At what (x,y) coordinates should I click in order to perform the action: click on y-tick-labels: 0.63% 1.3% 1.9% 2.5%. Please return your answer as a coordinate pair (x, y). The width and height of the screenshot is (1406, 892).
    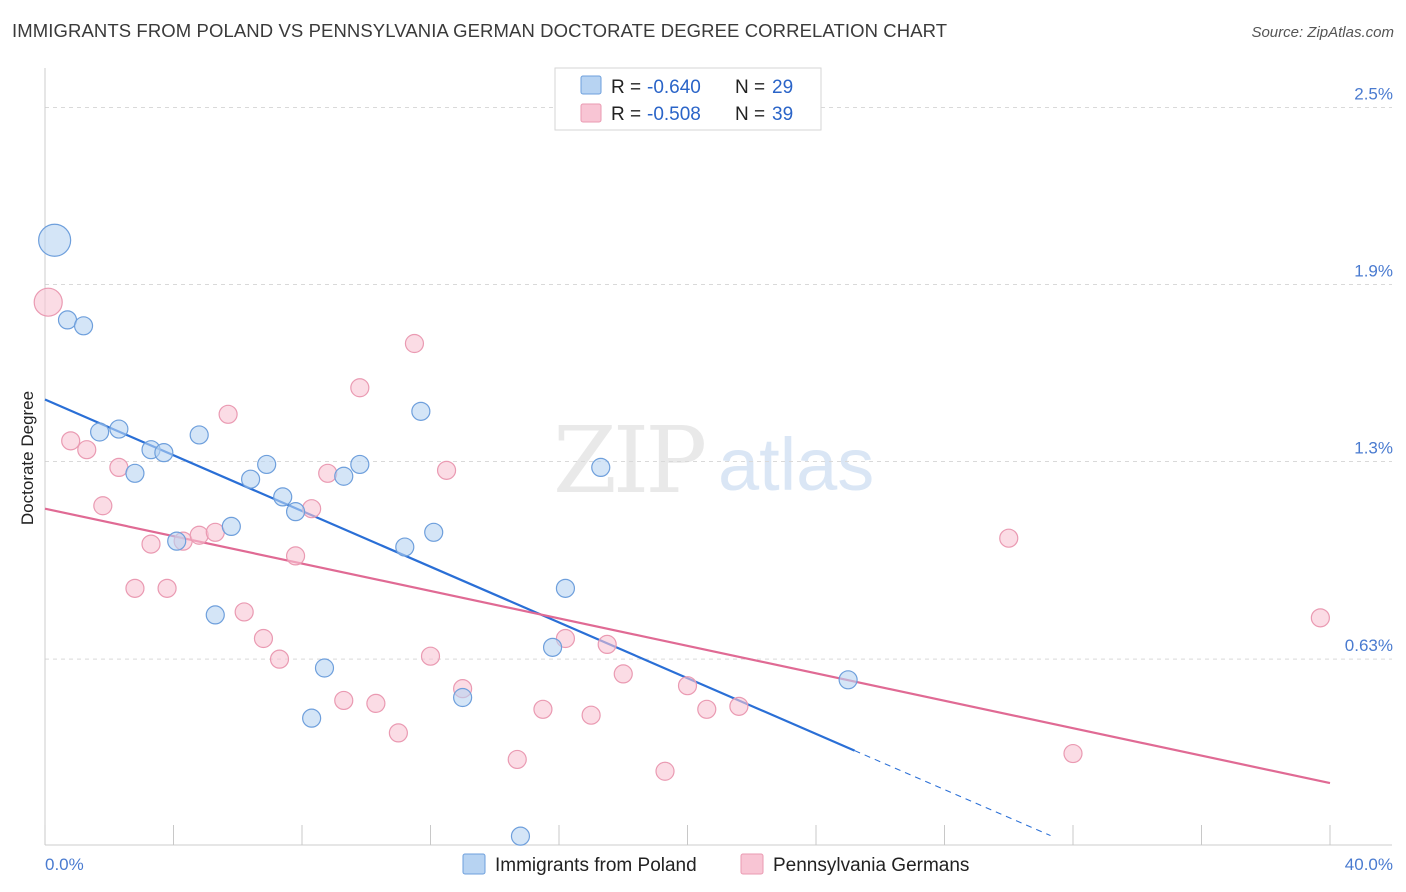
    Looking at the image, I should click on (1369, 370).